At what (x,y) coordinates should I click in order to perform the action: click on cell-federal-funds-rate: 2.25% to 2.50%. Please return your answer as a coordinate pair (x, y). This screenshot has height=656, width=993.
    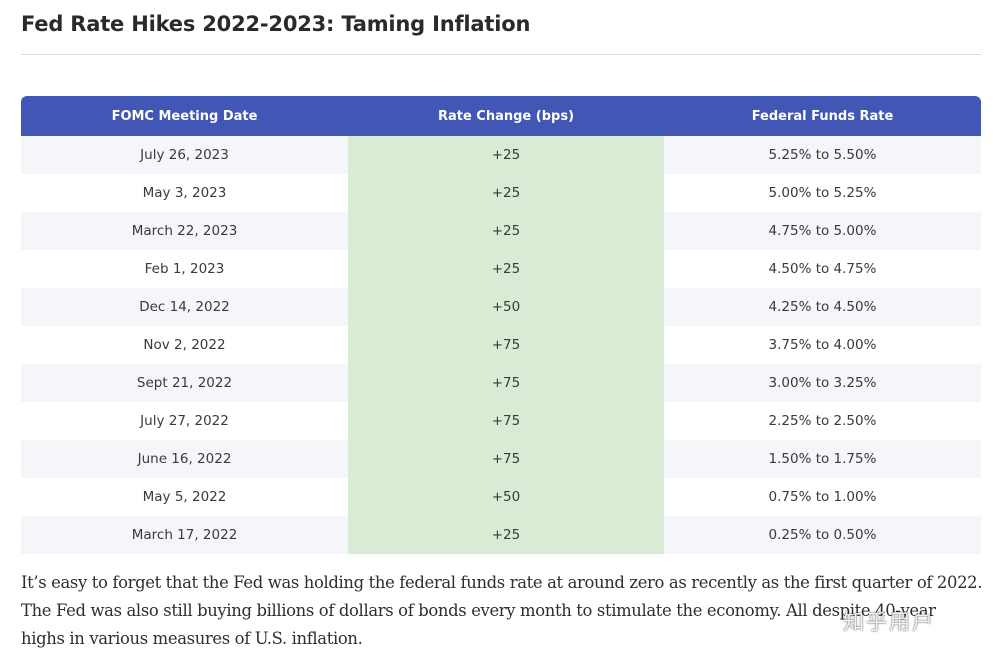
    Looking at the image, I should click on (822, 421).